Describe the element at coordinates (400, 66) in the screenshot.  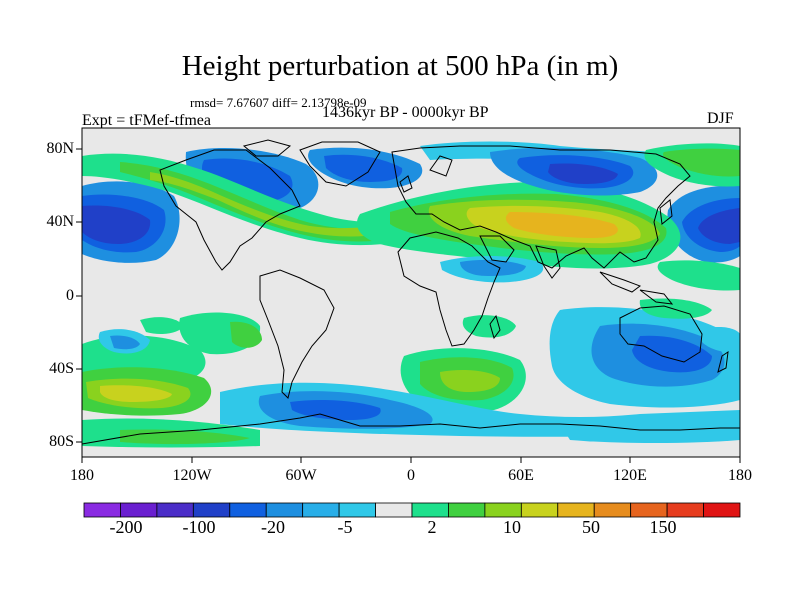
I see `plot-title: Height perturbation at 500 hPa (in m)` at that location.